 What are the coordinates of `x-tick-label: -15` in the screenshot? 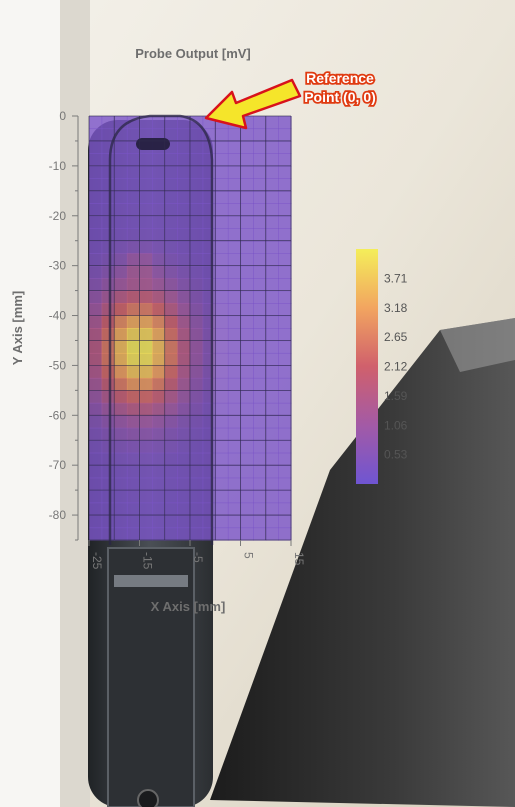 It's located at (148, 561).